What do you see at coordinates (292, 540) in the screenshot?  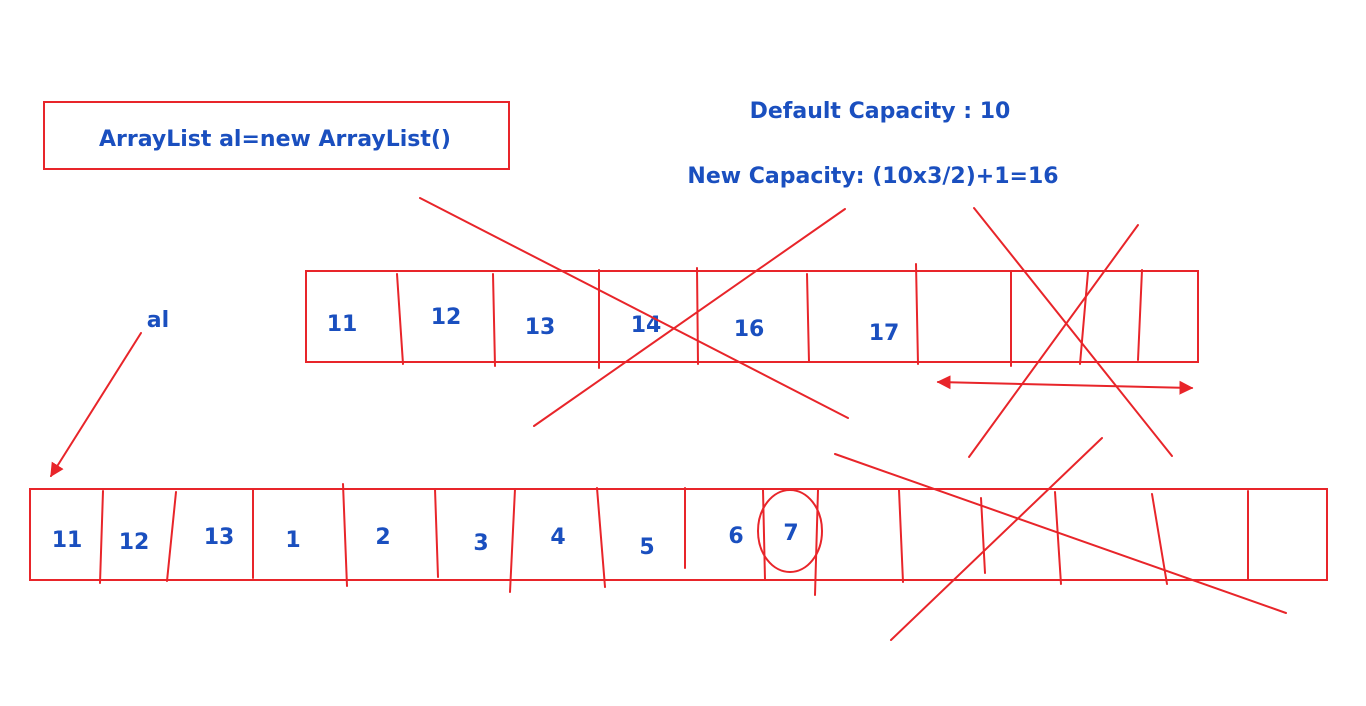 I see `new-array-cell-4: 1` at bounding box center [292, 540].